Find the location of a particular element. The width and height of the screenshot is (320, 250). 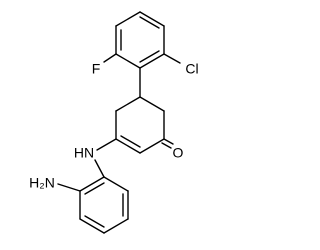

atom-label: HN is located at coordinates (84, 153).